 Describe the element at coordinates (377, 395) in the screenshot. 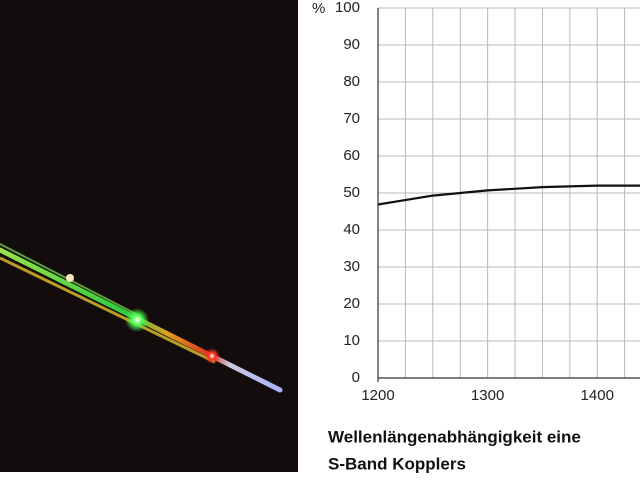

I see `x-tick-label: 1200` at that location.